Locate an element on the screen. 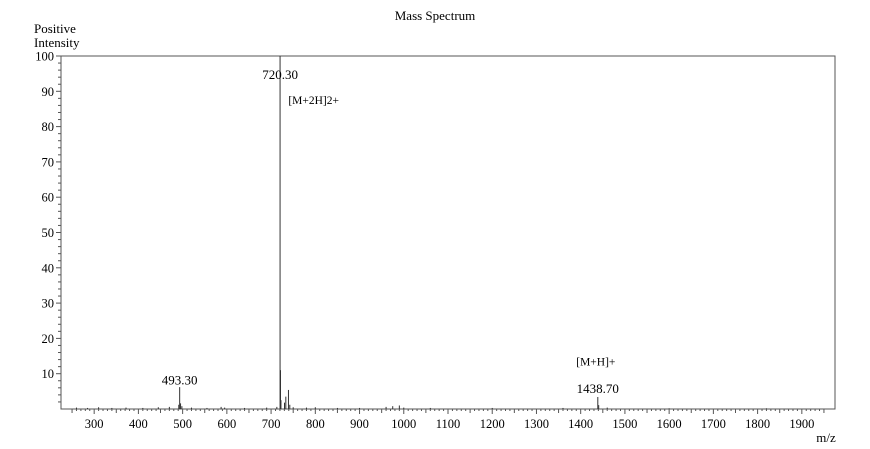 This screenshot has height=449, width=870. y-axis-ticks: 10 20 30 40 50 60 70 80 90 100 is located at coordinates (48, 226).